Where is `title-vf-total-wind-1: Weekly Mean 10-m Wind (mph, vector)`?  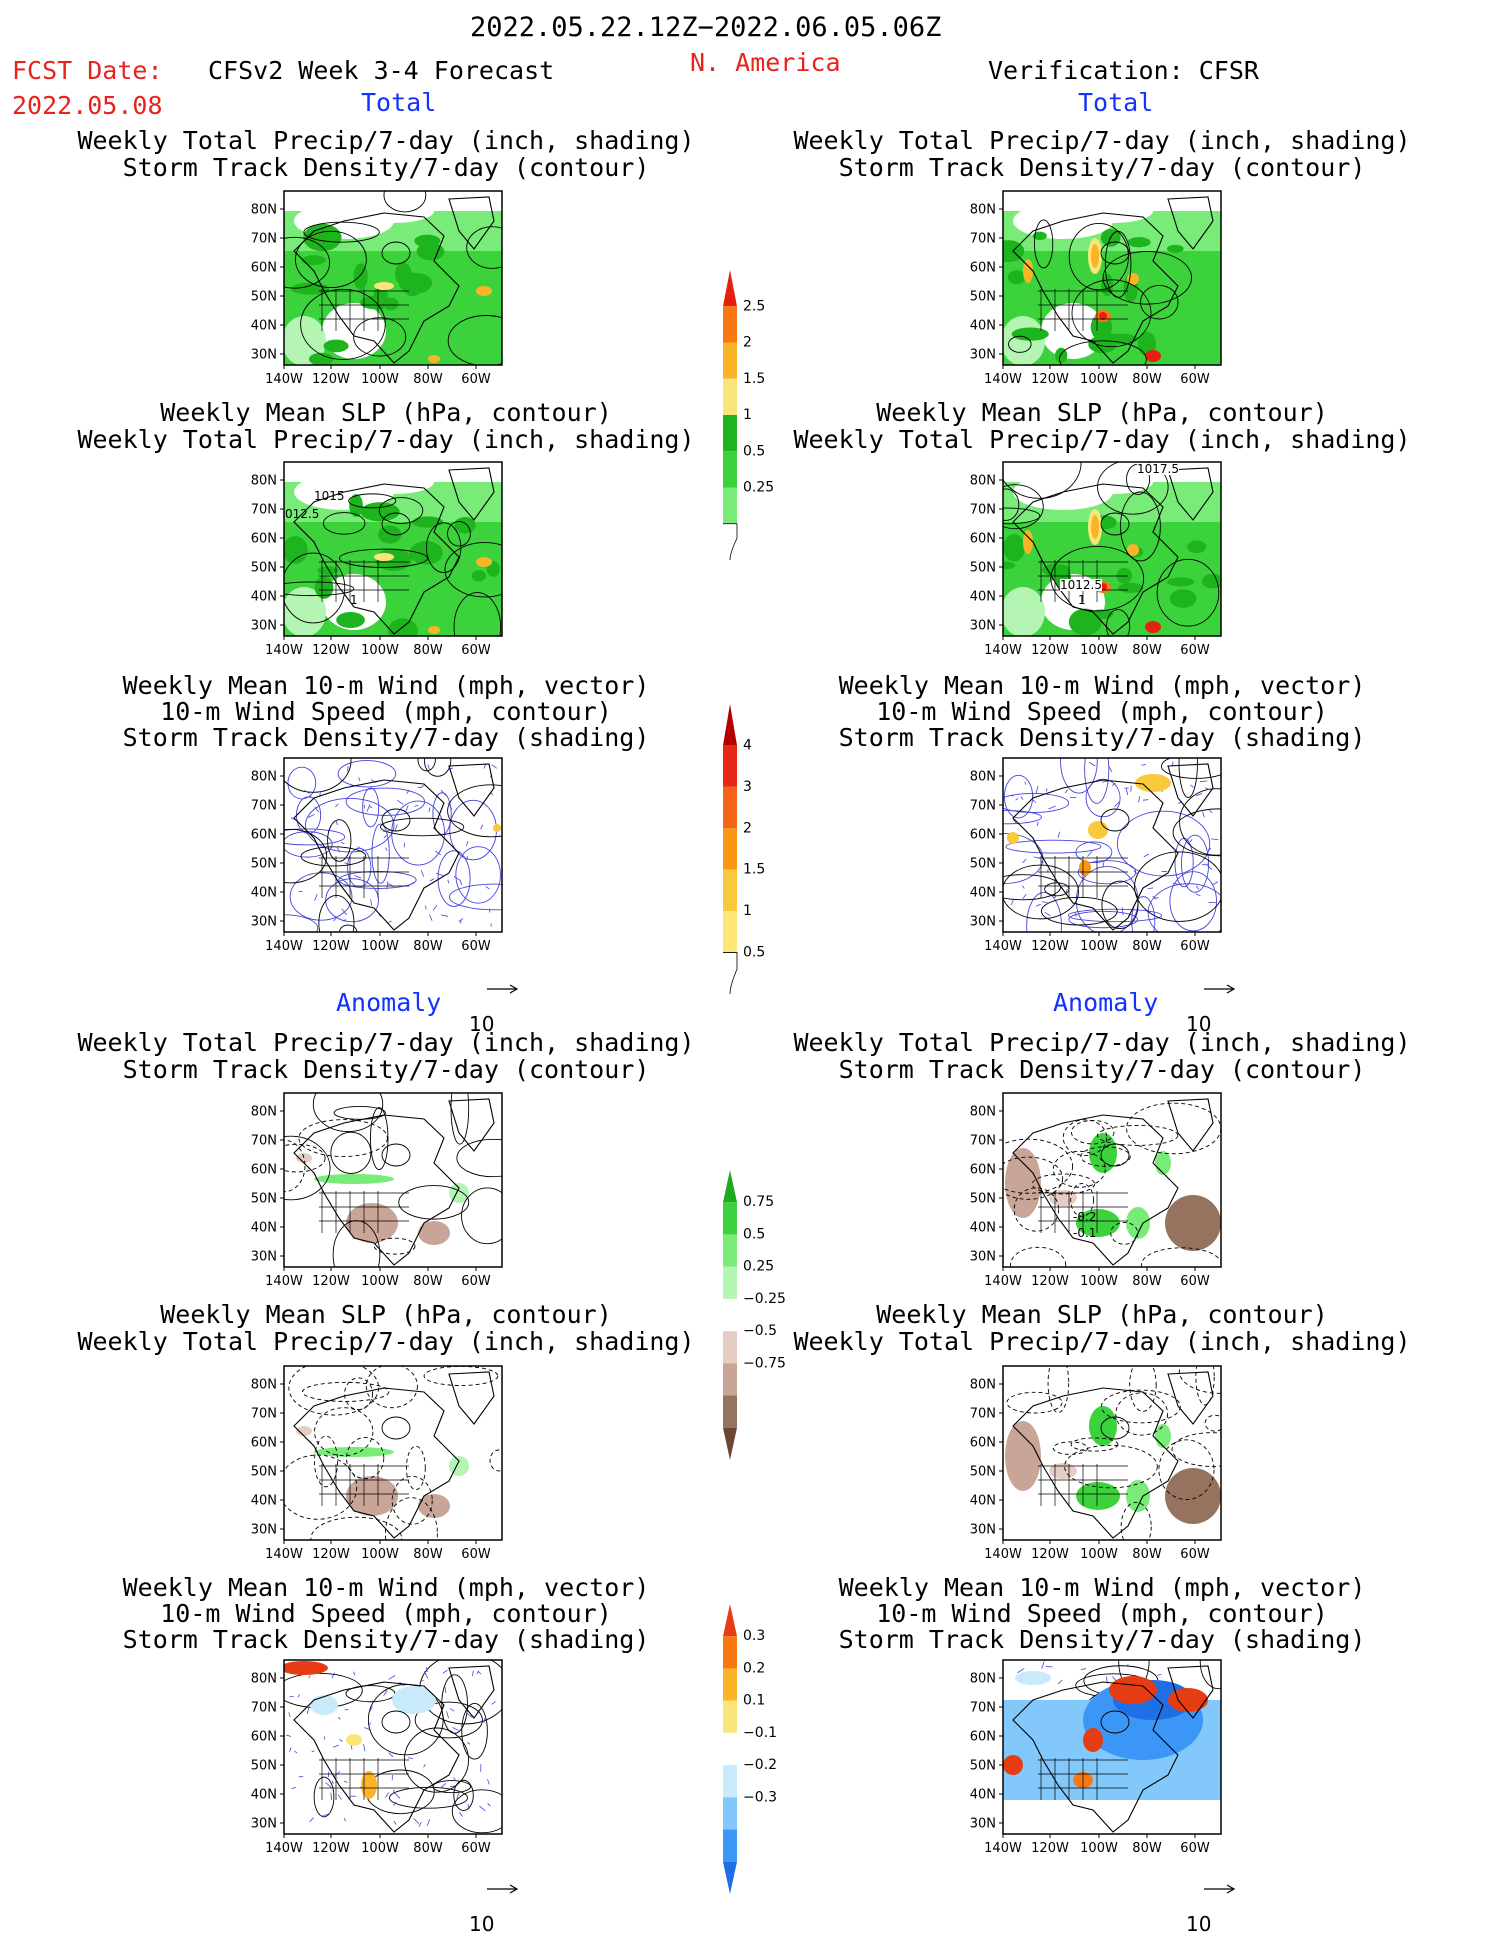
title-vf-total-wind-1: Weekly Mean 10-m Wind (mph, vector) is located at coordinates (1102, 685).